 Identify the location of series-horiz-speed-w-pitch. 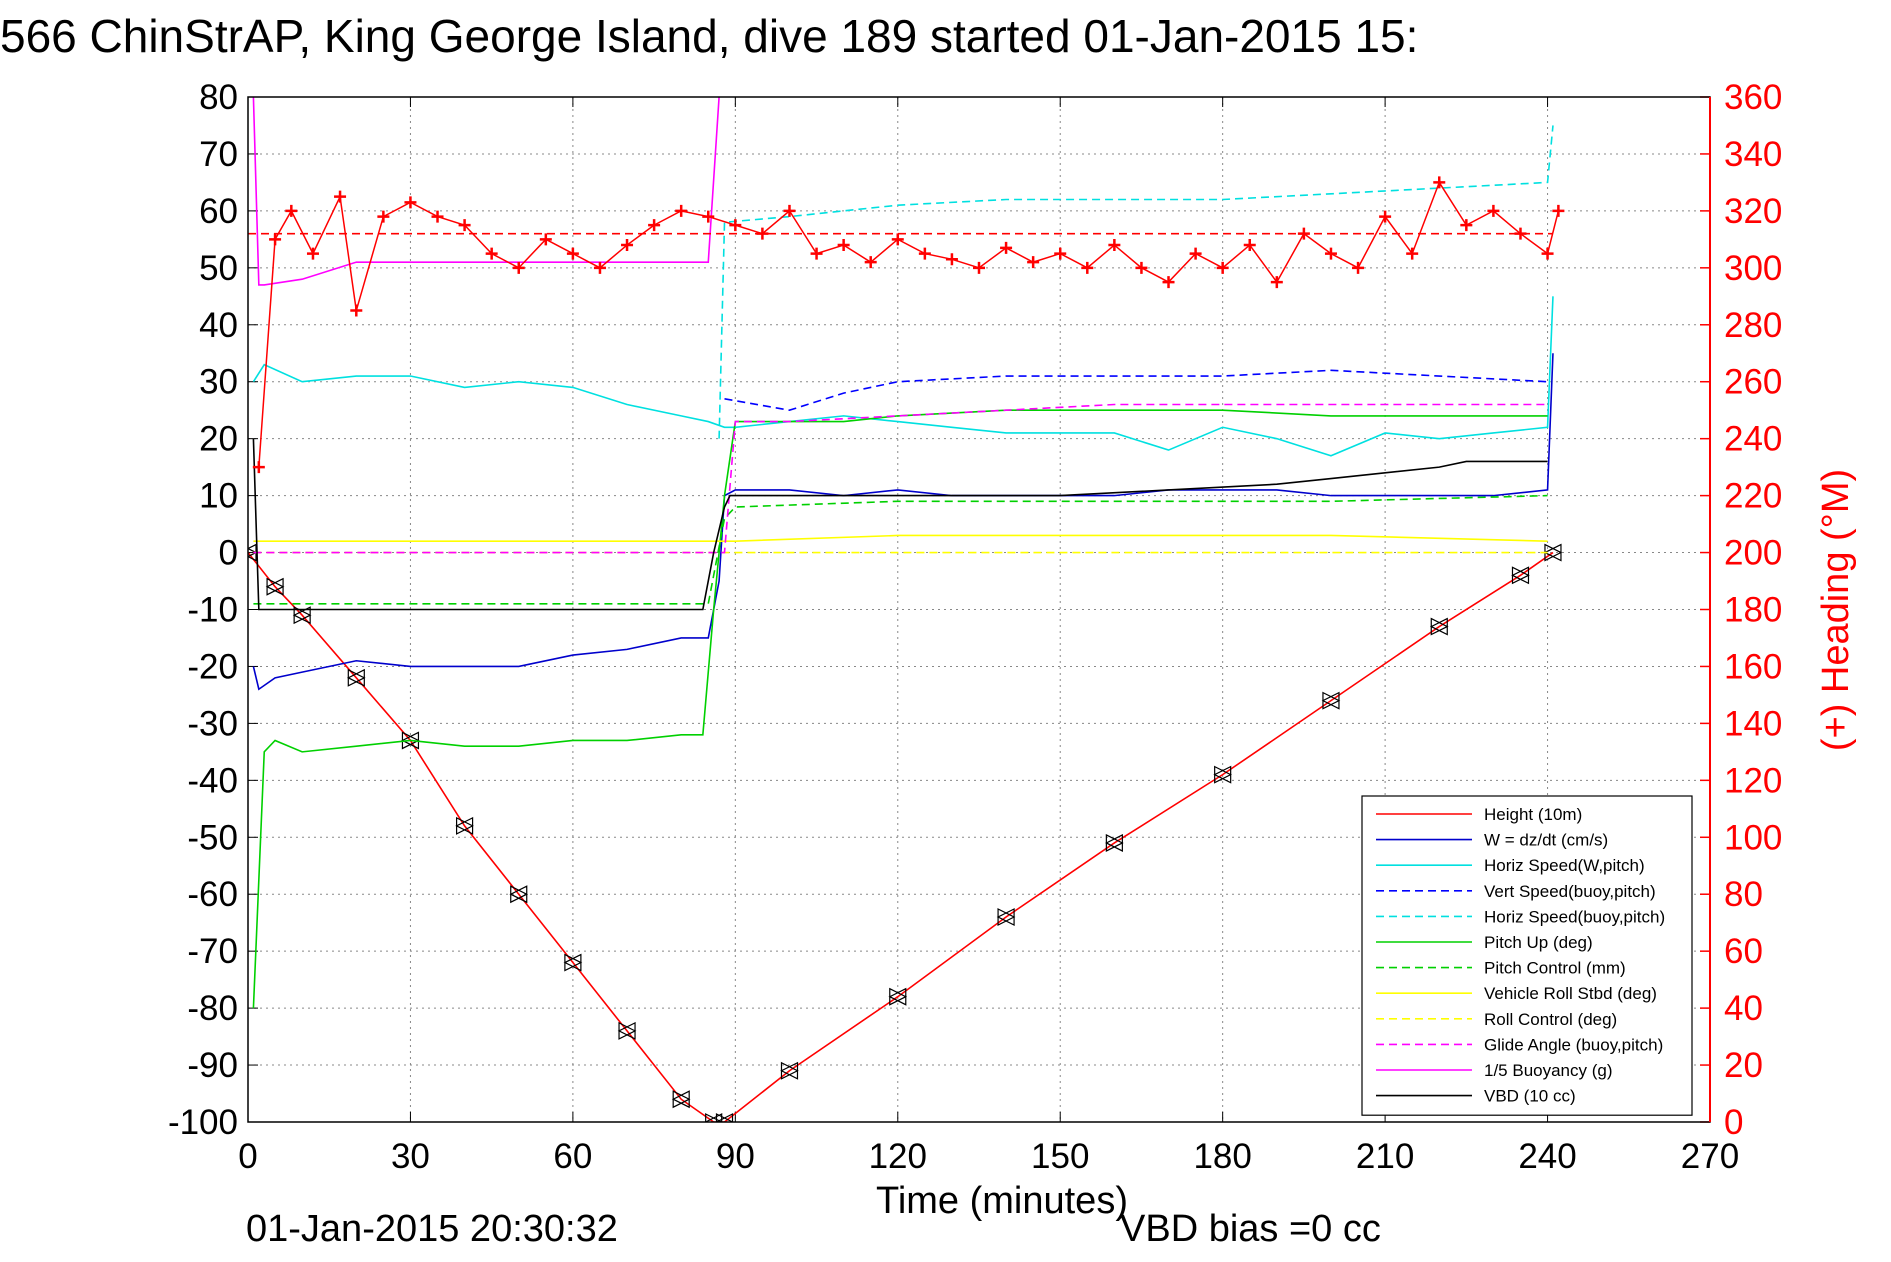
(903, 376).